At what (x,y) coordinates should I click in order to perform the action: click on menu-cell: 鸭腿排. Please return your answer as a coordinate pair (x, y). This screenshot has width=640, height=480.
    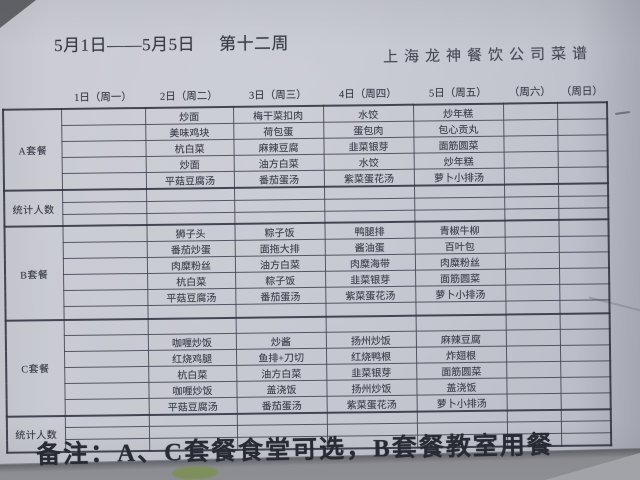
    Looking at the image, I should click on (369, 230).